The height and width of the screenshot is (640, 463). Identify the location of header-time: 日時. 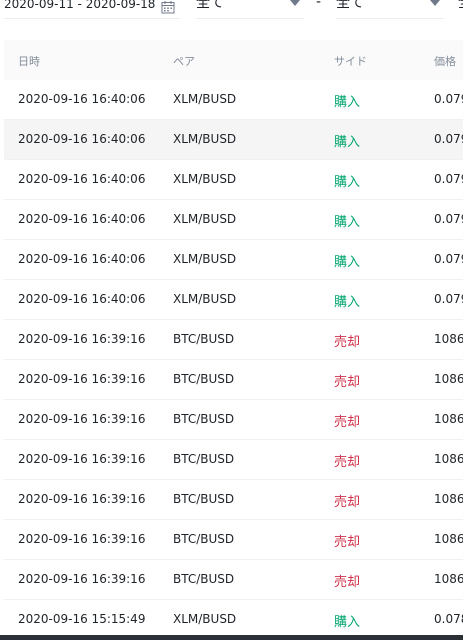
(29, 61).